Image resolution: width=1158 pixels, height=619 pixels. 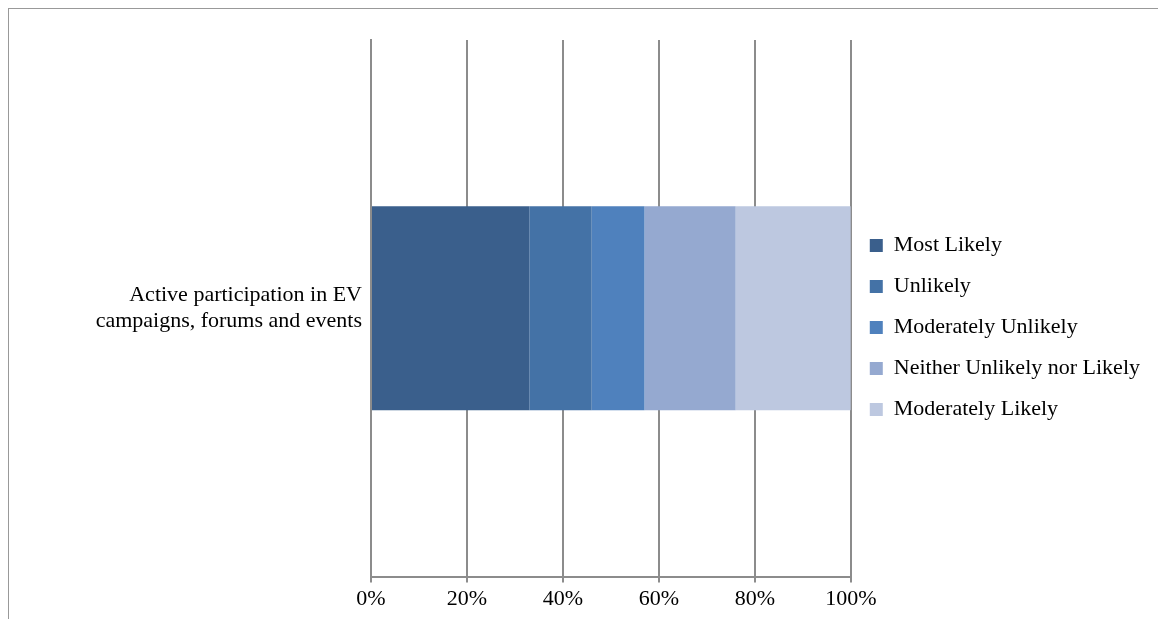 What do you see at coordinates (659, 597) in the screenshot?
I see `x-tick-label: 60%` at bounding box center [659, 597].